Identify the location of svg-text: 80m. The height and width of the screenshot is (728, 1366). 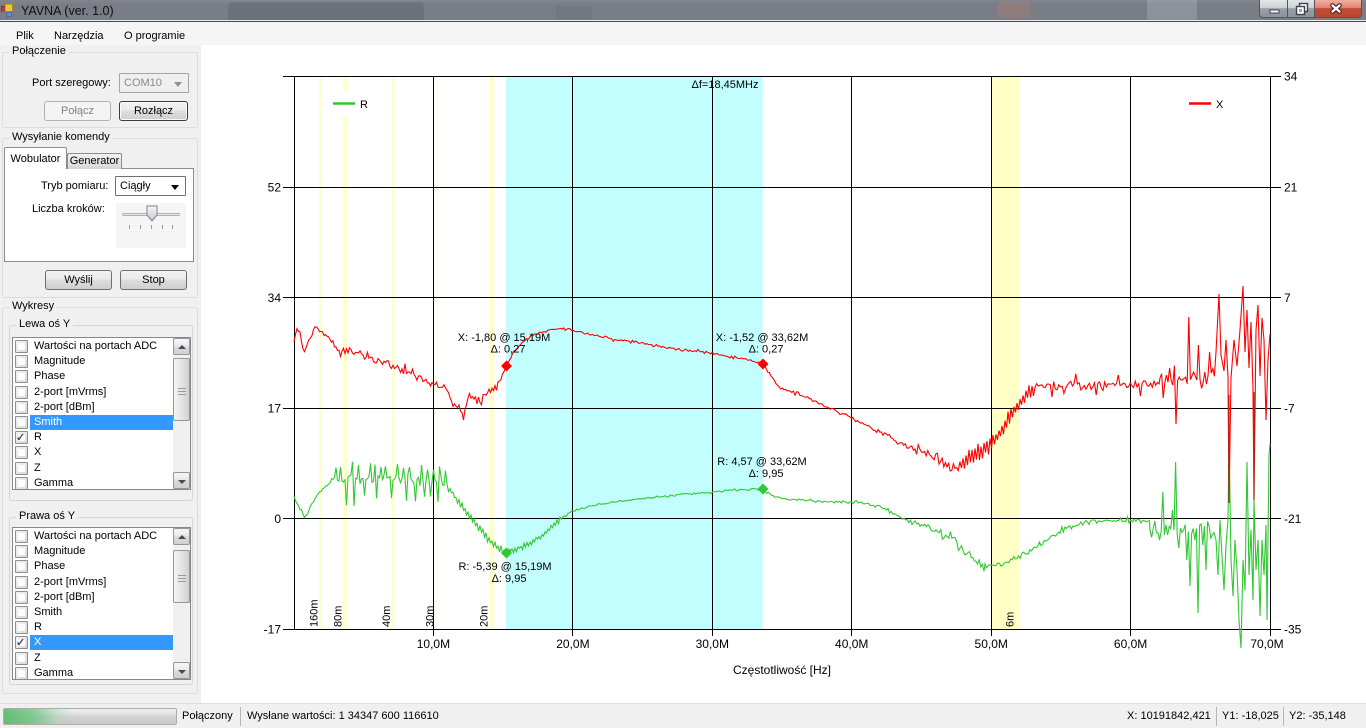
(338, 616).